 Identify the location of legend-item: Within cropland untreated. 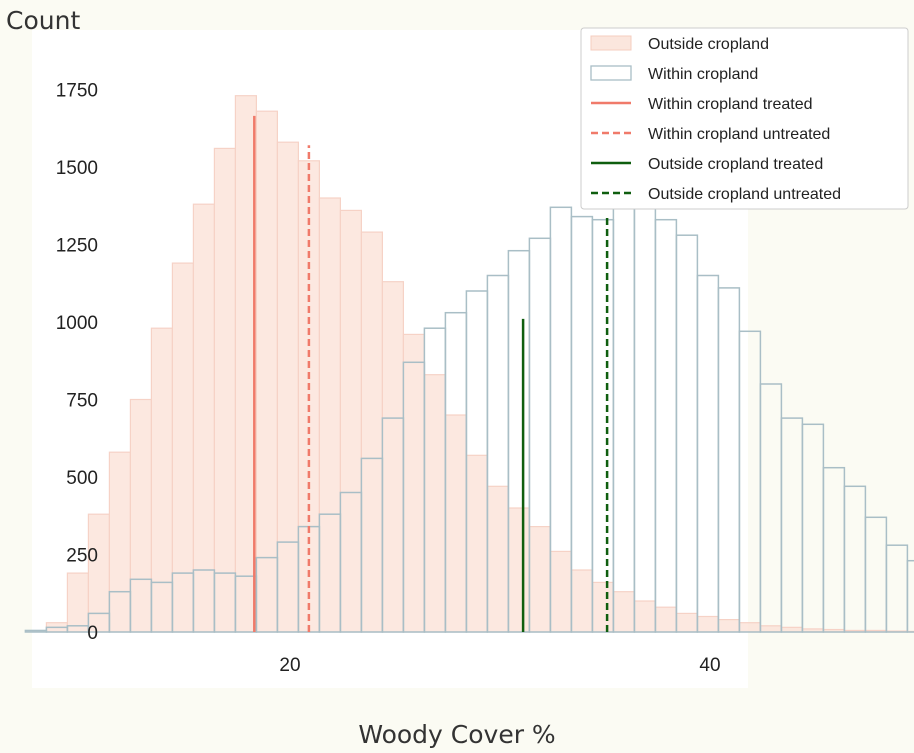
(710, 134).